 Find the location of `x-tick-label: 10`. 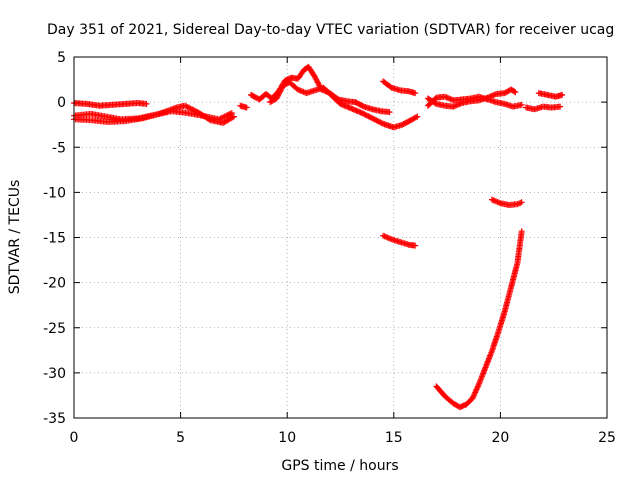

x-tick-label: 10 is located at coordinates (287, 438).